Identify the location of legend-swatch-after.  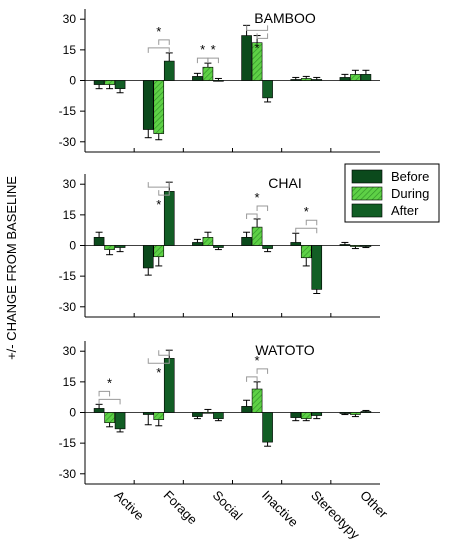
(367, 210).